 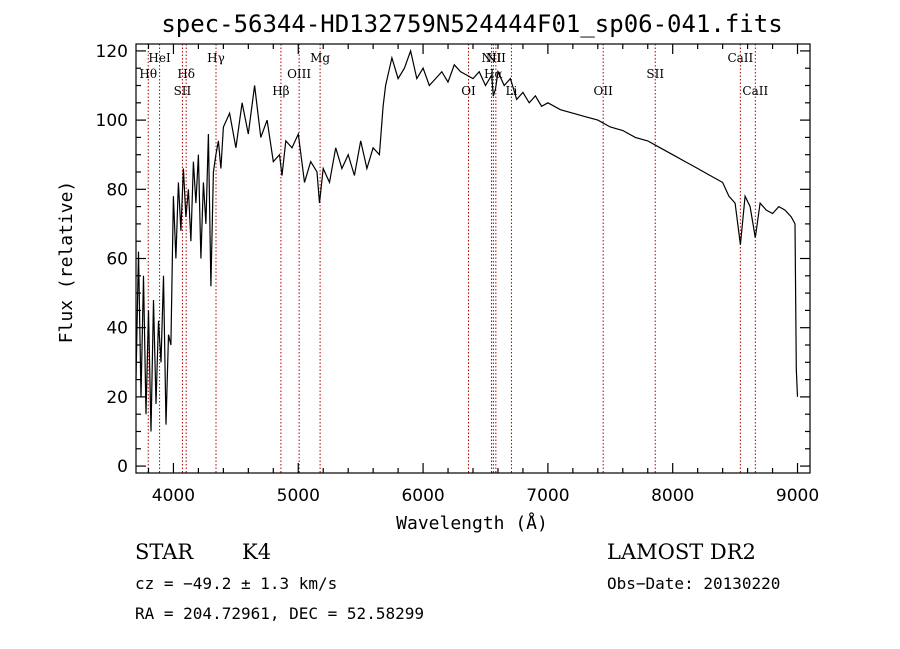 I want to click on spectral-line-label: Hδ, so click(x=186, y=74).